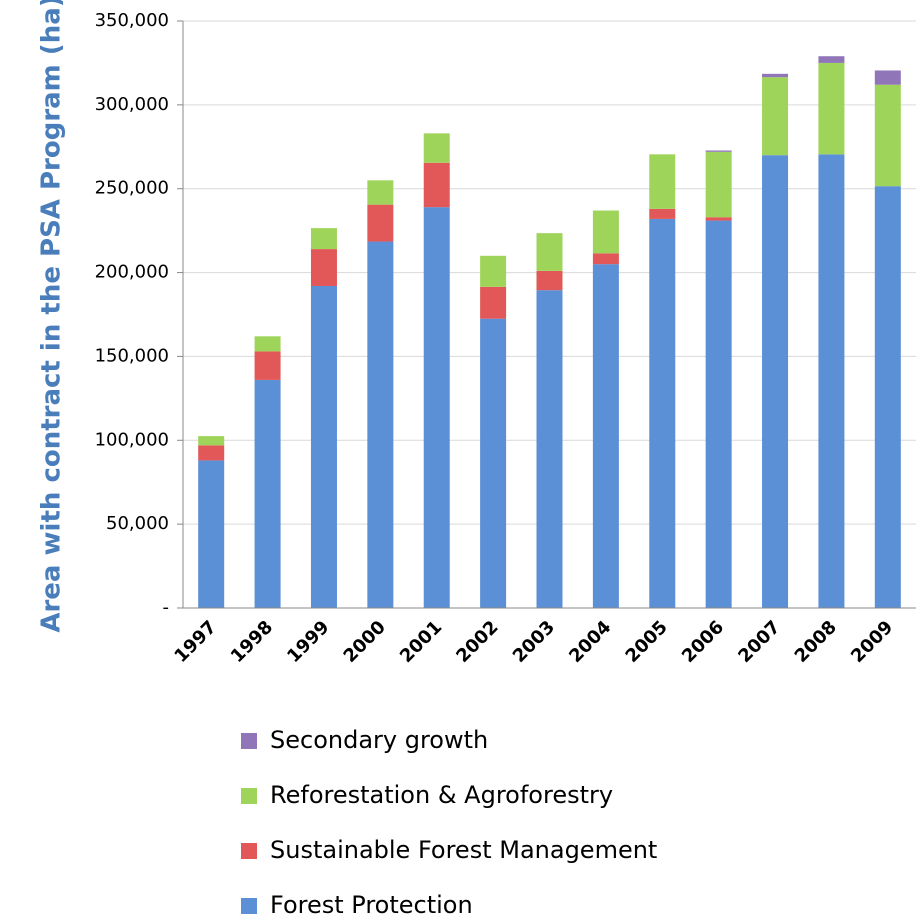  Describe the element at coordinates (365, 642) in the screenshot. I see `x-tick-label: 2000` at that location.